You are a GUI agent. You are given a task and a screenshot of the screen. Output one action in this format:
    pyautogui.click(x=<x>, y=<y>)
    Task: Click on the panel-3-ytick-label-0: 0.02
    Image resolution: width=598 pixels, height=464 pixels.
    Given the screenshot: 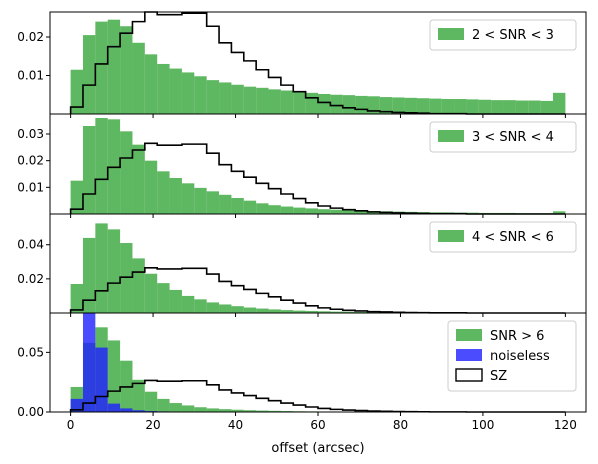 What is the action you would take?
    pyautogui.click(x=30, y=279)
    